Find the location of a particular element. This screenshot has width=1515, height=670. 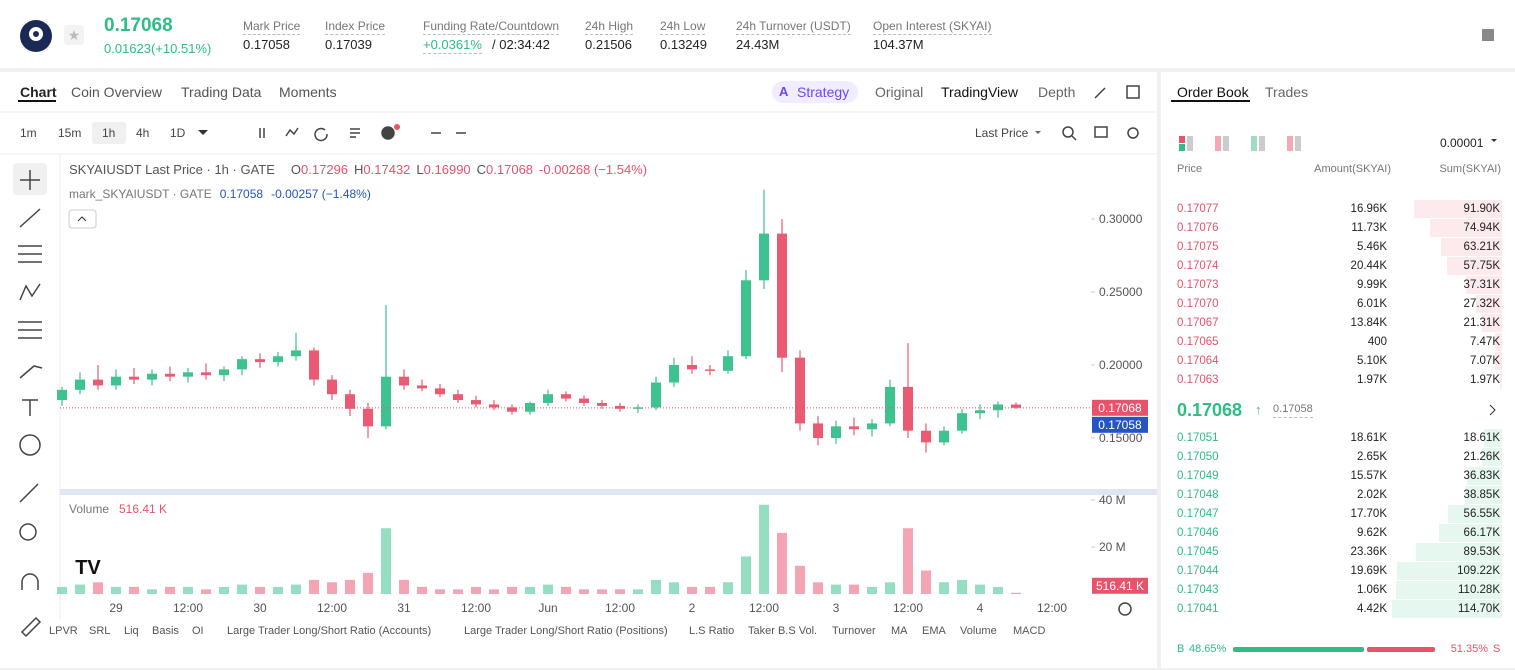

strategy-pill is located at coordinates (815, 92).